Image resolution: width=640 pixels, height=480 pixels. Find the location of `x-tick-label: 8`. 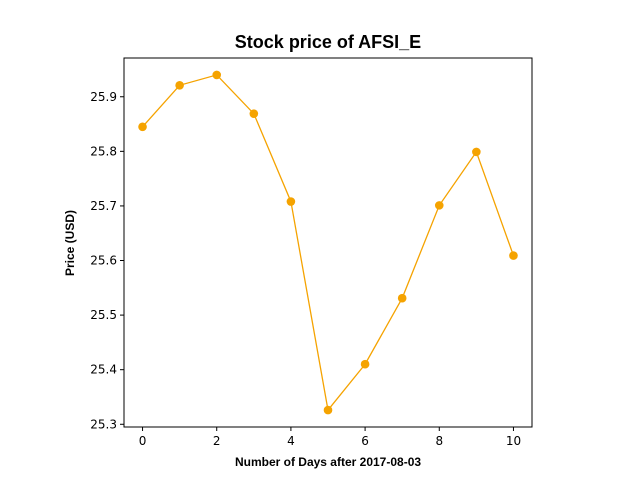

x-tick-label: 8 is located at coordinates (439, 441).